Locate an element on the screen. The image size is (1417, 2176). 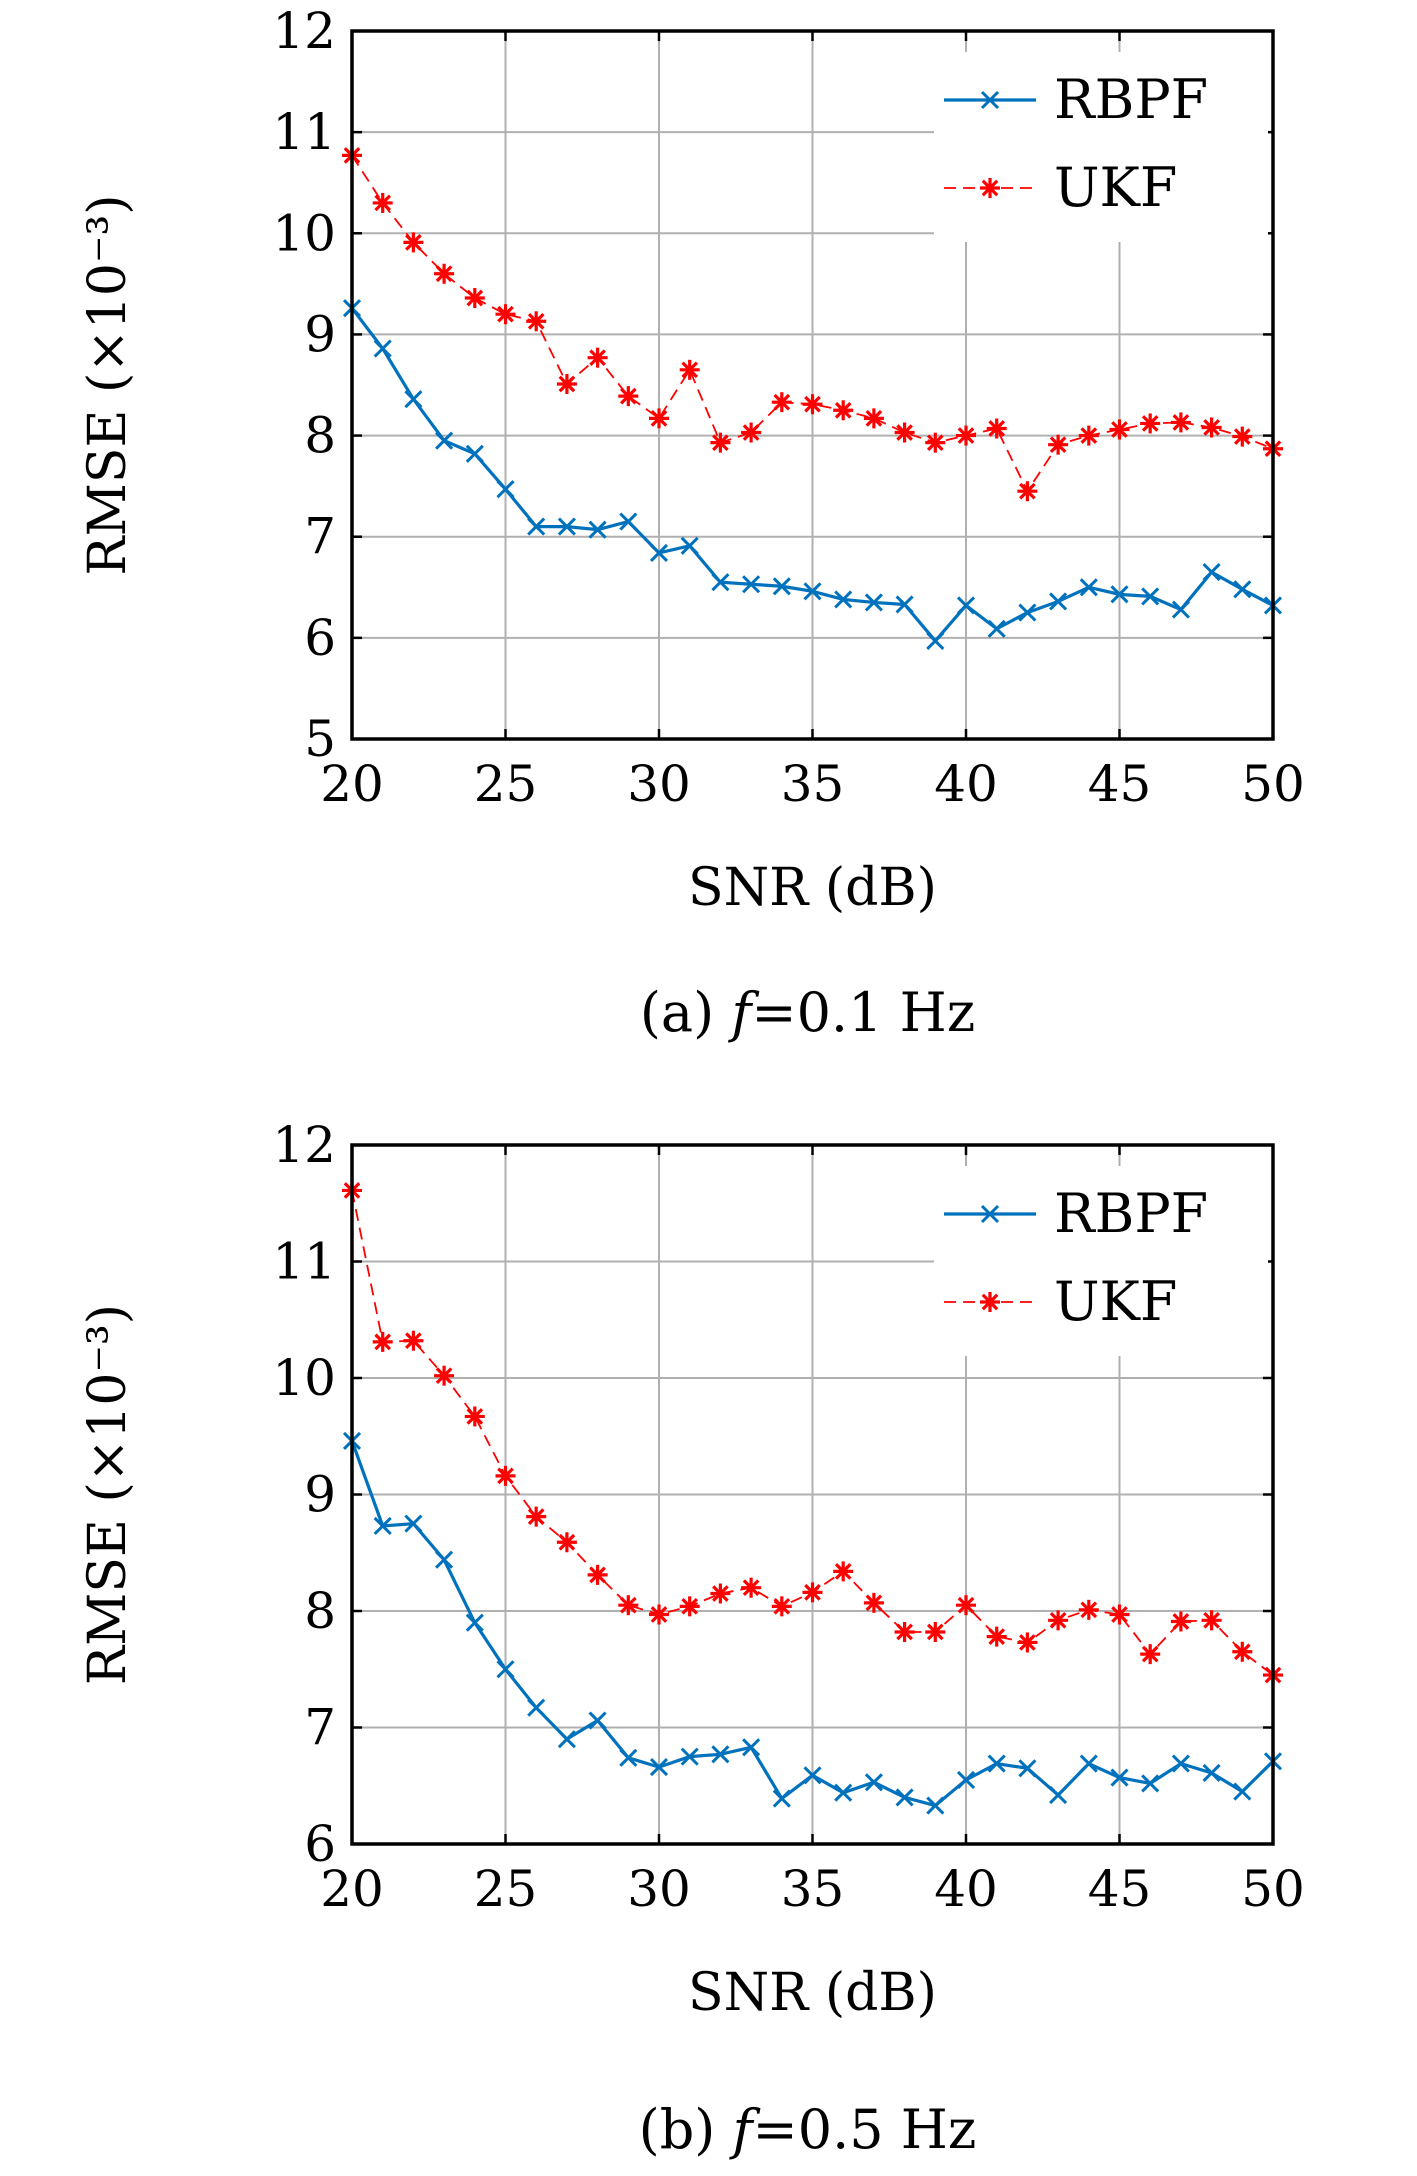
legend: RBPF UKF is located at coordinates (1101, 1261).